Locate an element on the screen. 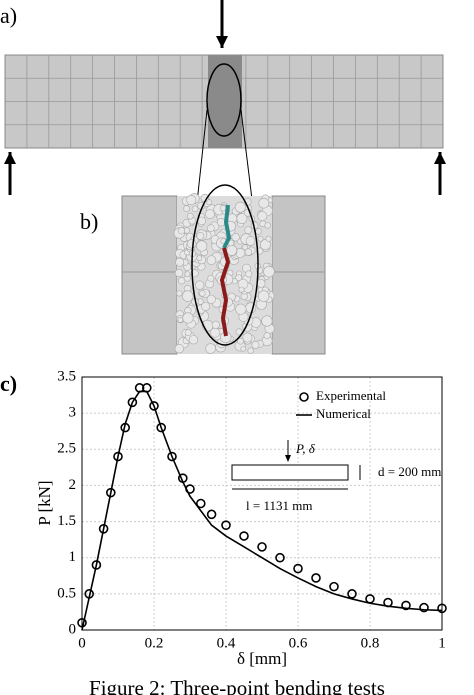 The width and height of the screenshot is (474, 695). y-tick-label: 0 is located at coordinates (73, 629).